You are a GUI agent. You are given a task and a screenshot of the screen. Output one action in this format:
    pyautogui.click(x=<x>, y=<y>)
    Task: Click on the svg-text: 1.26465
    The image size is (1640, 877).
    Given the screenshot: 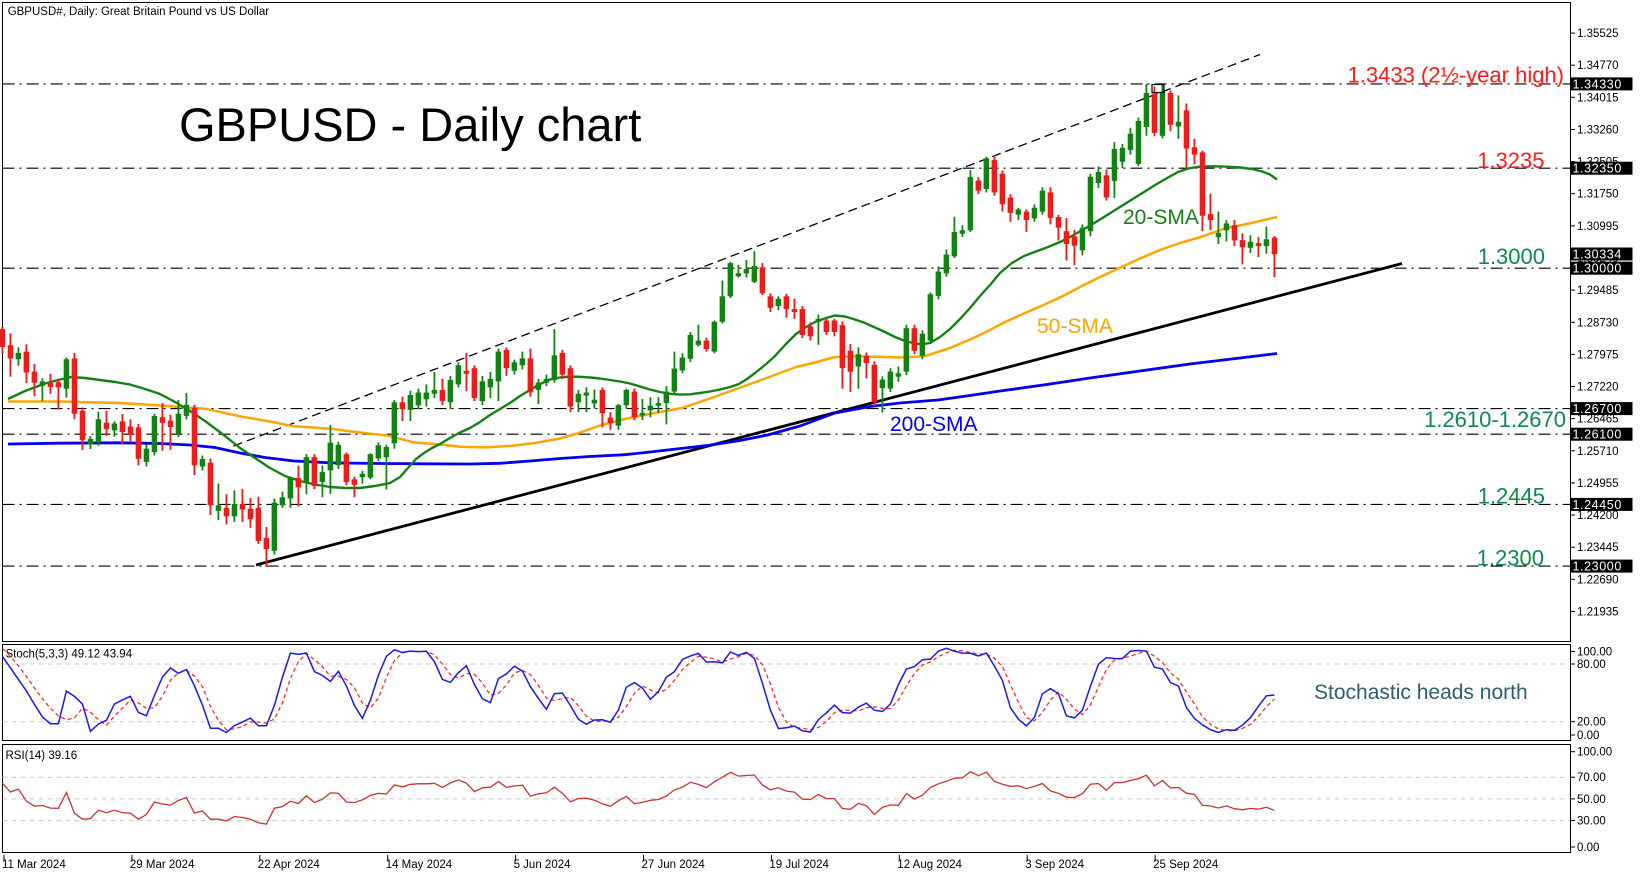 What is the action you would take?
    pyautogui.click(x=1598, y=420)
    